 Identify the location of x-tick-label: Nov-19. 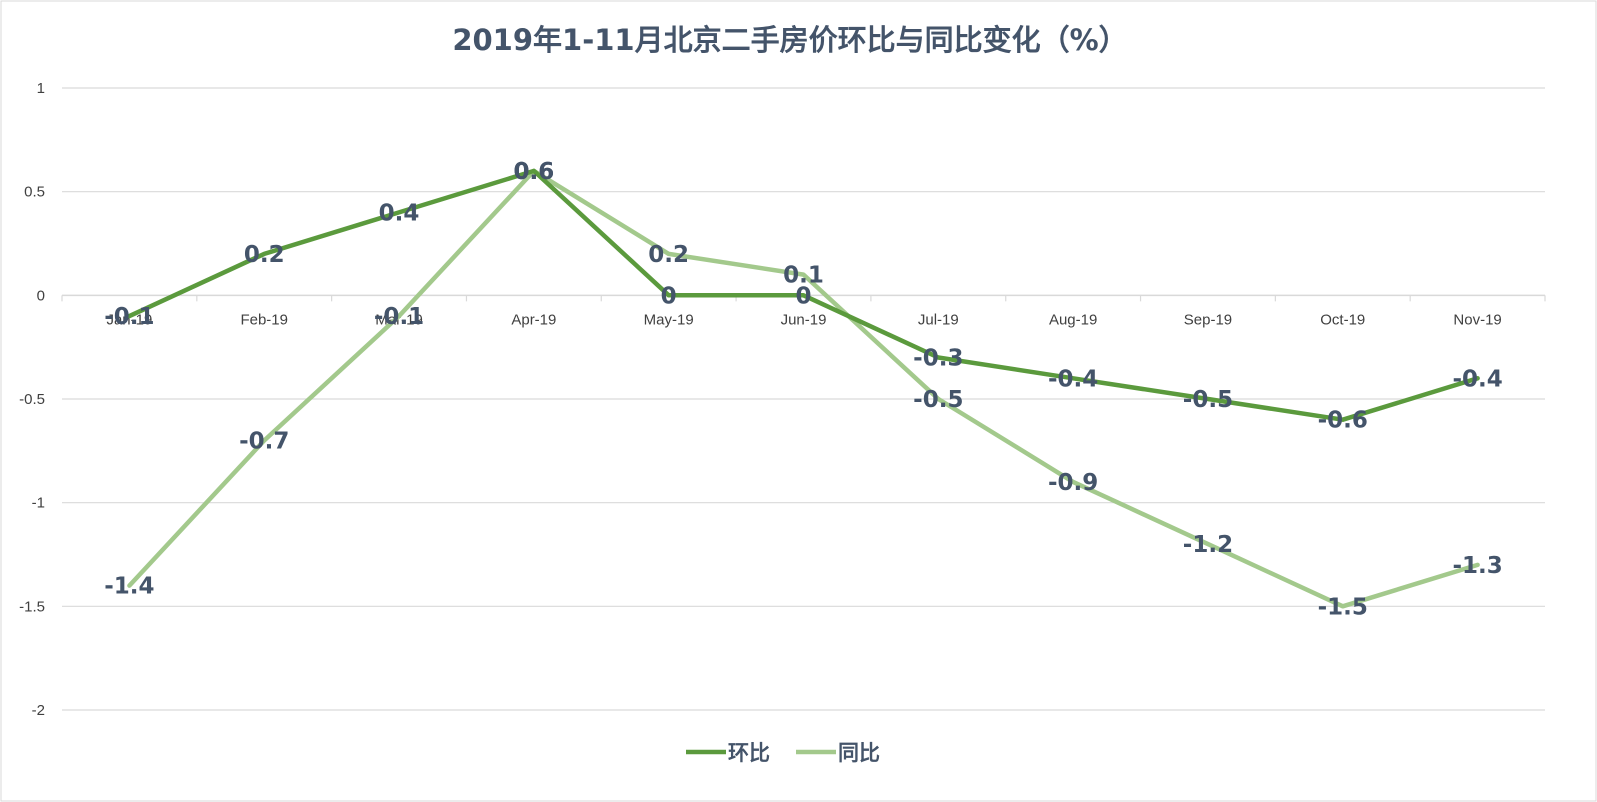
(1477, 319).